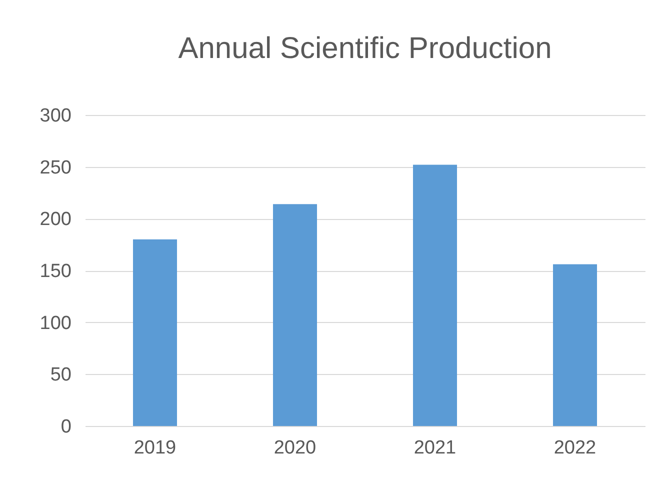 This screenshot has height=483, width=659. I want to click on chart-title: Annual Scientific Production, so click(365, 48).